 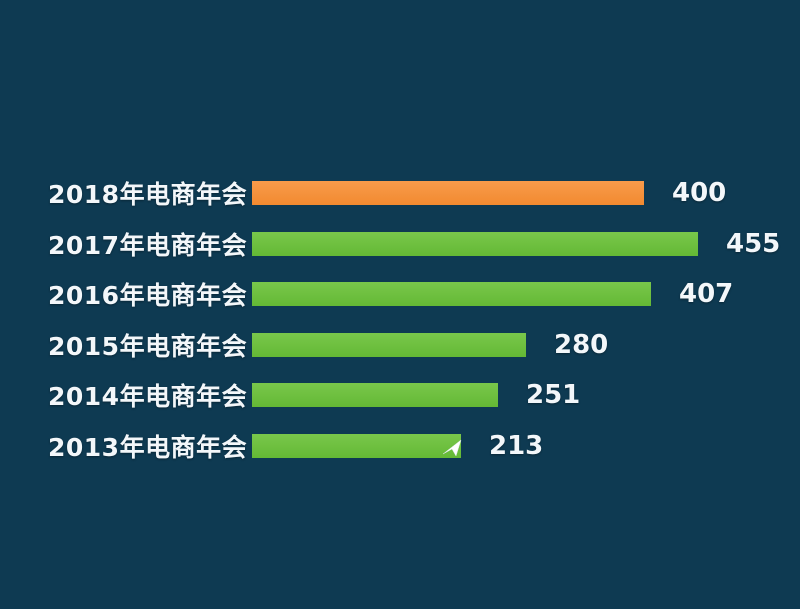 I want to click on bar-2018, so click(x=448, y=193).